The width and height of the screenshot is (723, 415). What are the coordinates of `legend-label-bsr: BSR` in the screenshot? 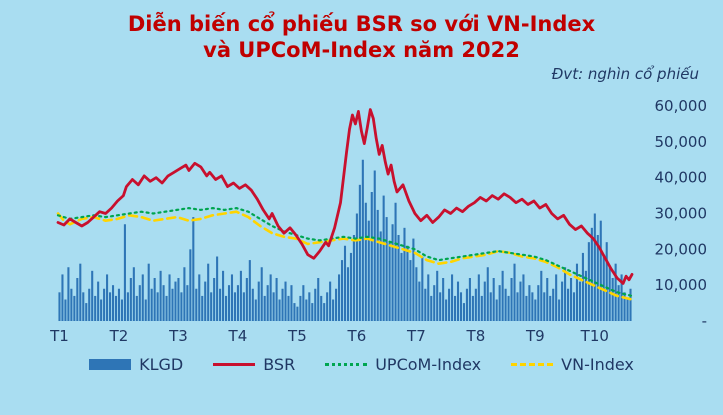 It's located at (279, 365).